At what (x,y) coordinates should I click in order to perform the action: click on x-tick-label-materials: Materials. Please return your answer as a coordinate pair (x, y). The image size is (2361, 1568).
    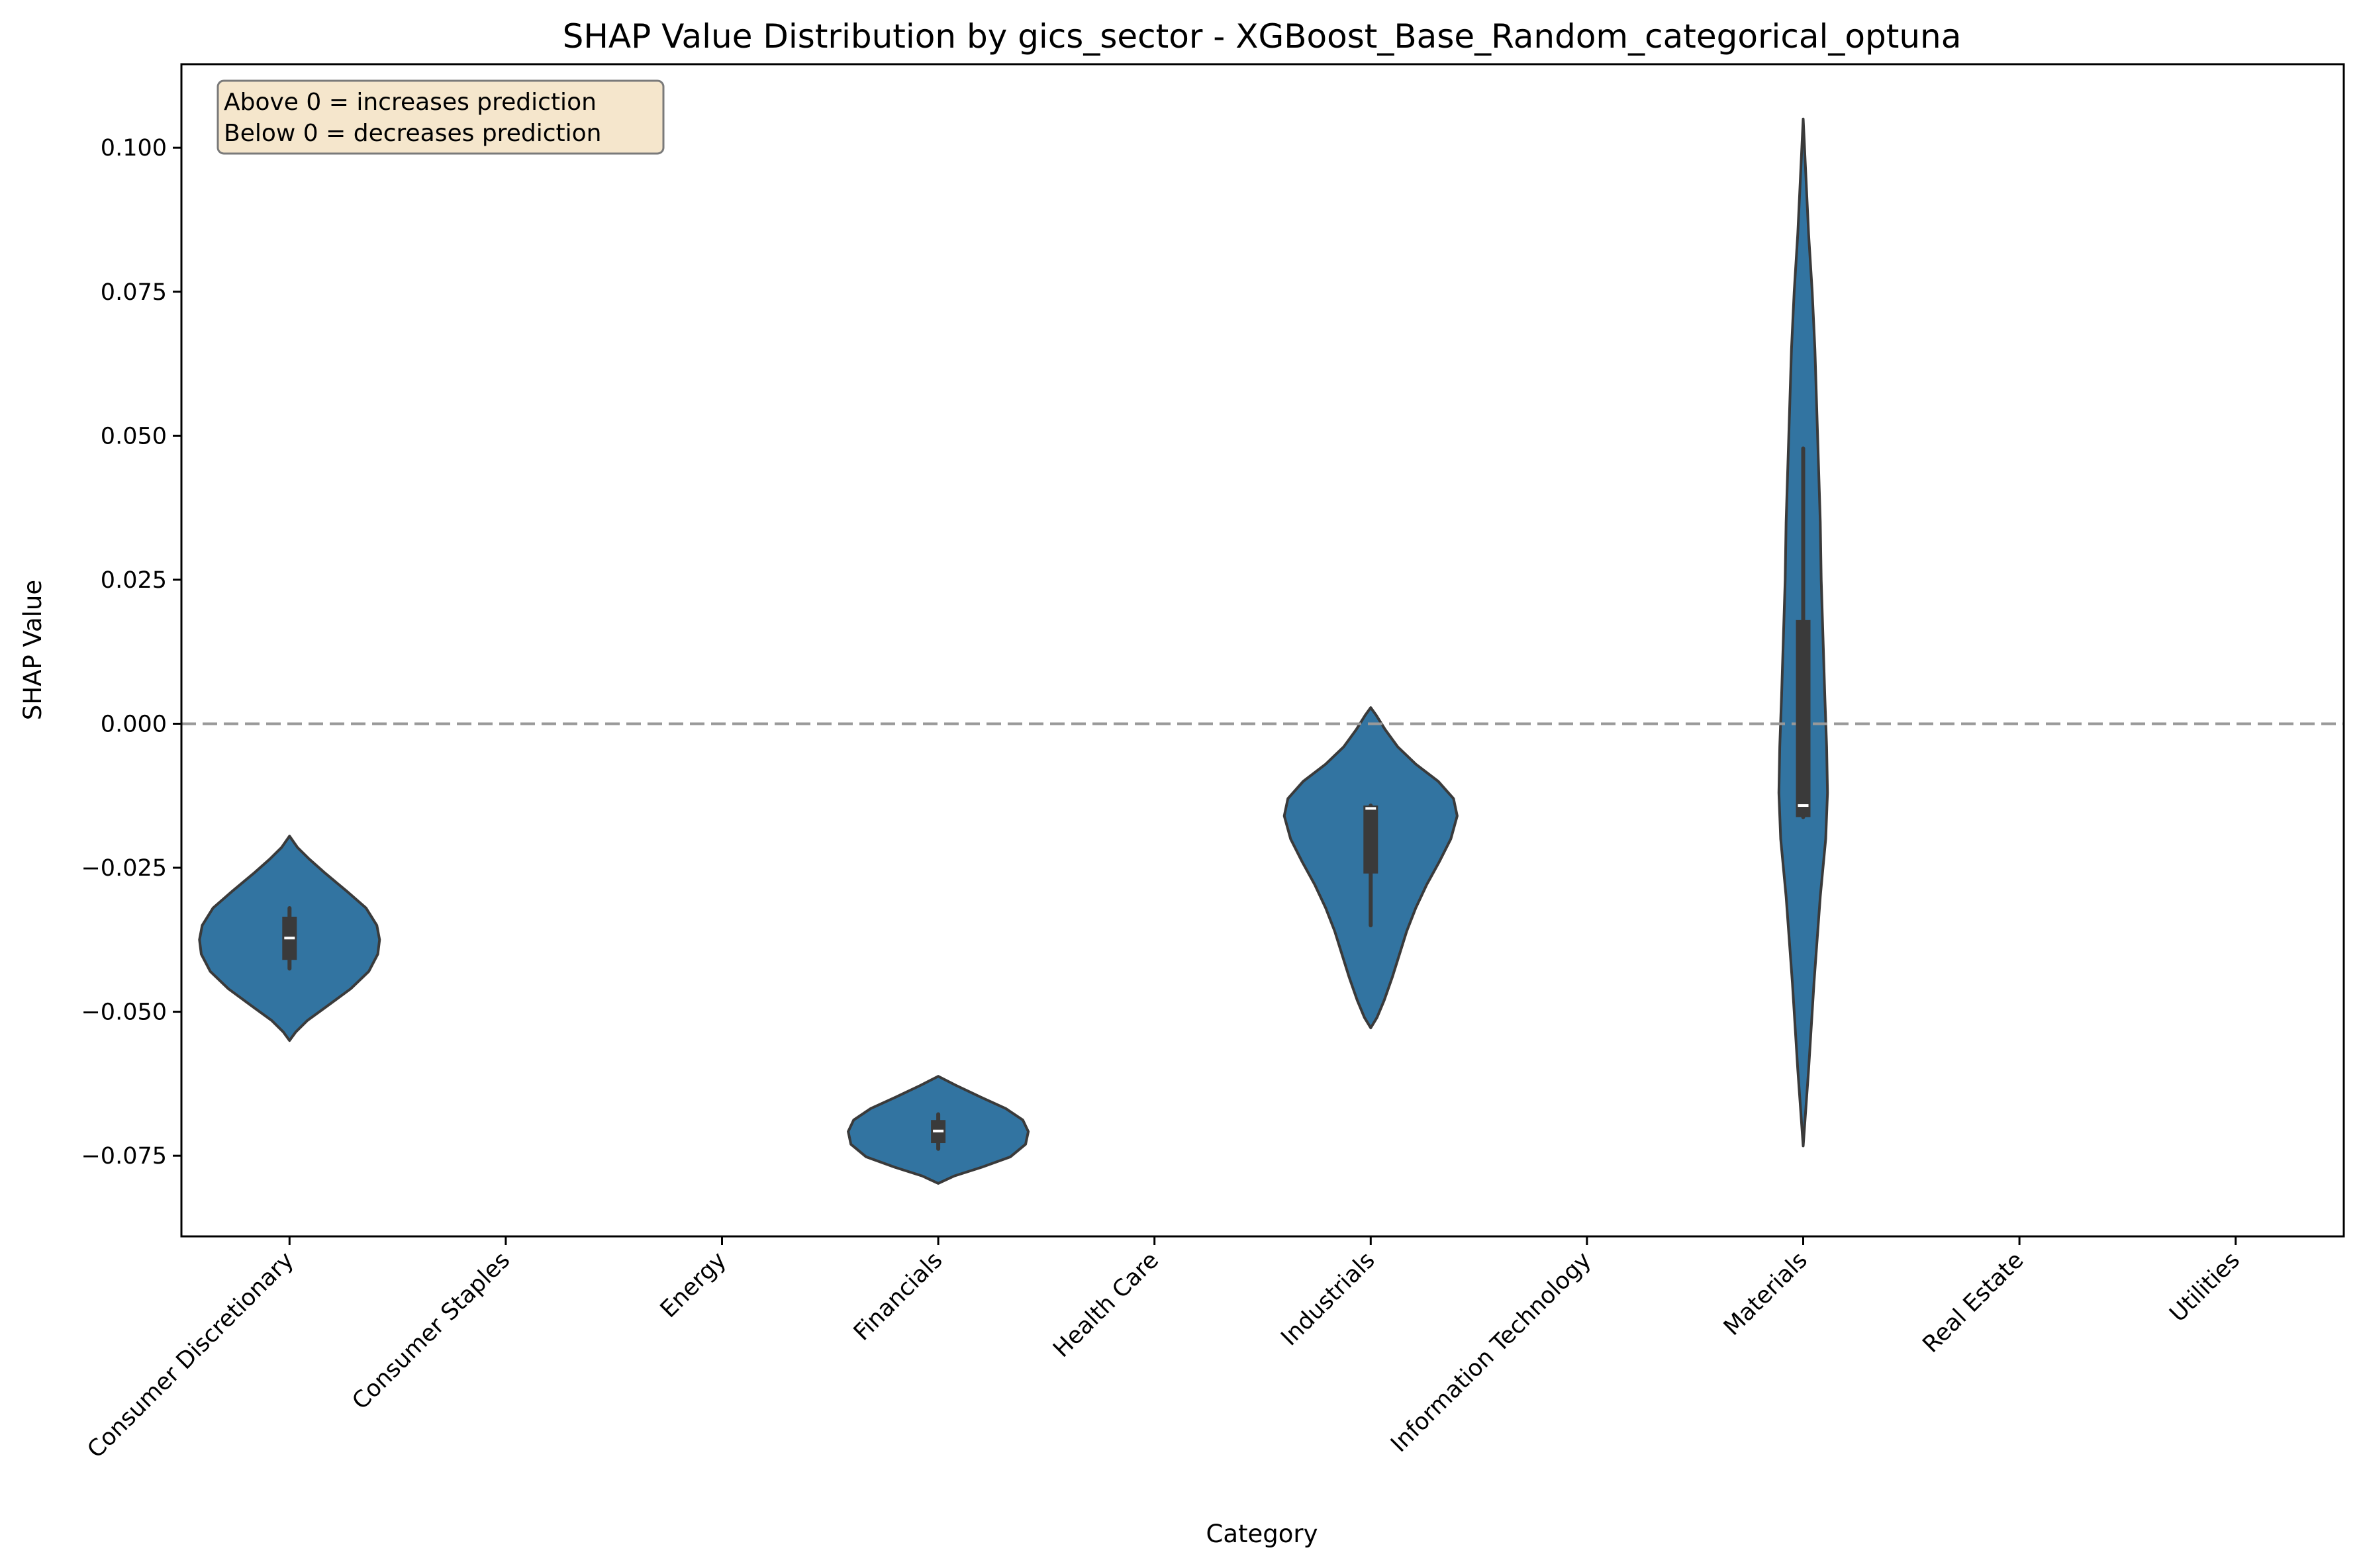
    Looking at the image, I should click on (1766, 1294).